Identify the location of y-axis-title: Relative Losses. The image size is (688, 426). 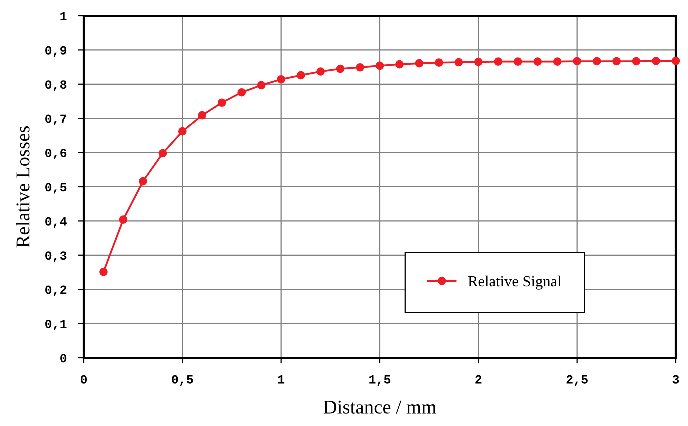
(23, 187).